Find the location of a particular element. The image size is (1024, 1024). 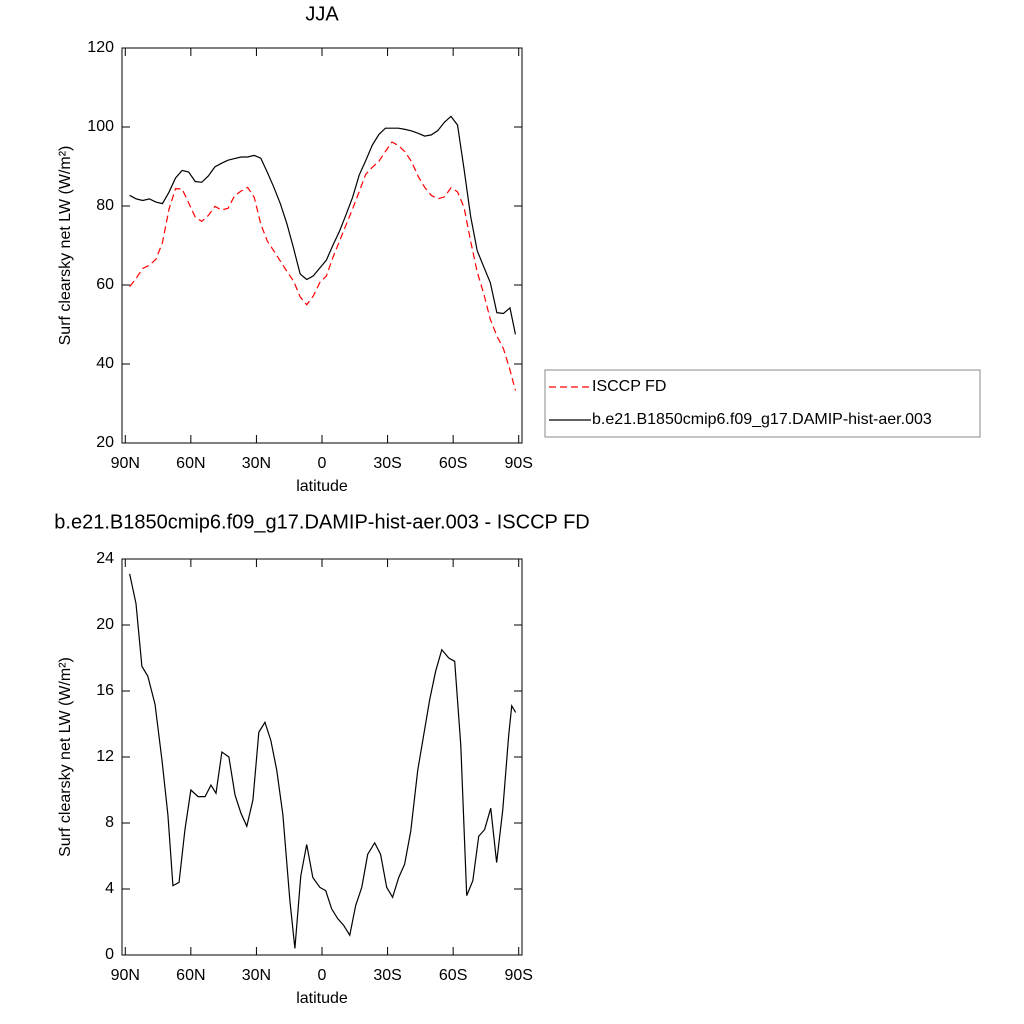

y-tick-label: 80 is located at coordinates (105, 205).